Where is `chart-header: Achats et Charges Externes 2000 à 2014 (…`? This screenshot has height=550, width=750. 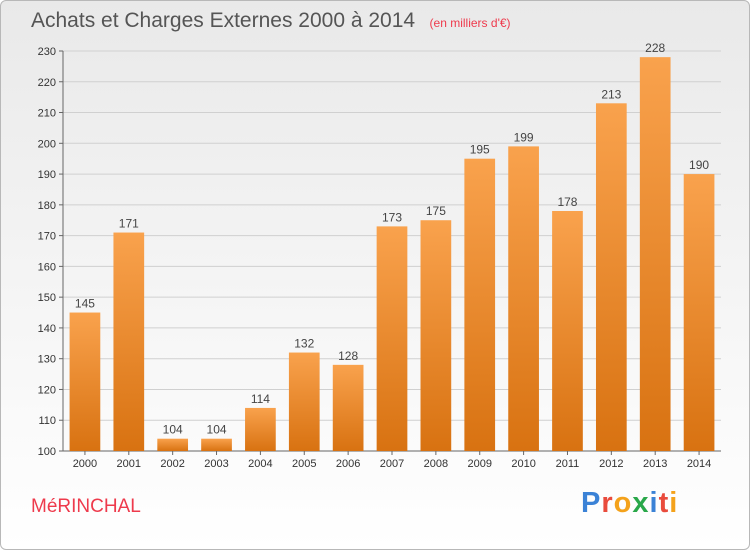
chart-header: Achats et Charges Externes 2000 à 2014 (… is located at coordinates (271, 21).